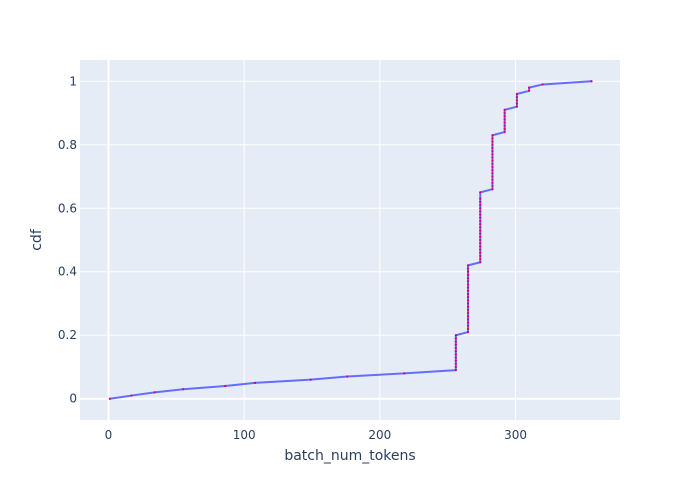 The image size is (700, 500). Describe the element at coordinates (67, 335) in the screenshot. I see `y-tick-label: 0.2` at that location.